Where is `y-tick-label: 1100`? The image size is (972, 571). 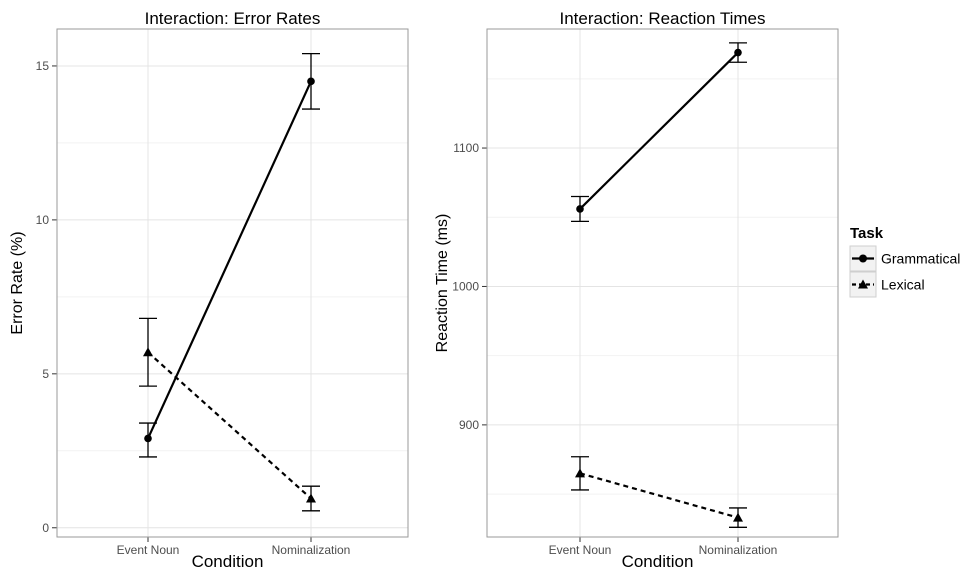 y-tick-label: 1100 is located at coordinates (466, 148).